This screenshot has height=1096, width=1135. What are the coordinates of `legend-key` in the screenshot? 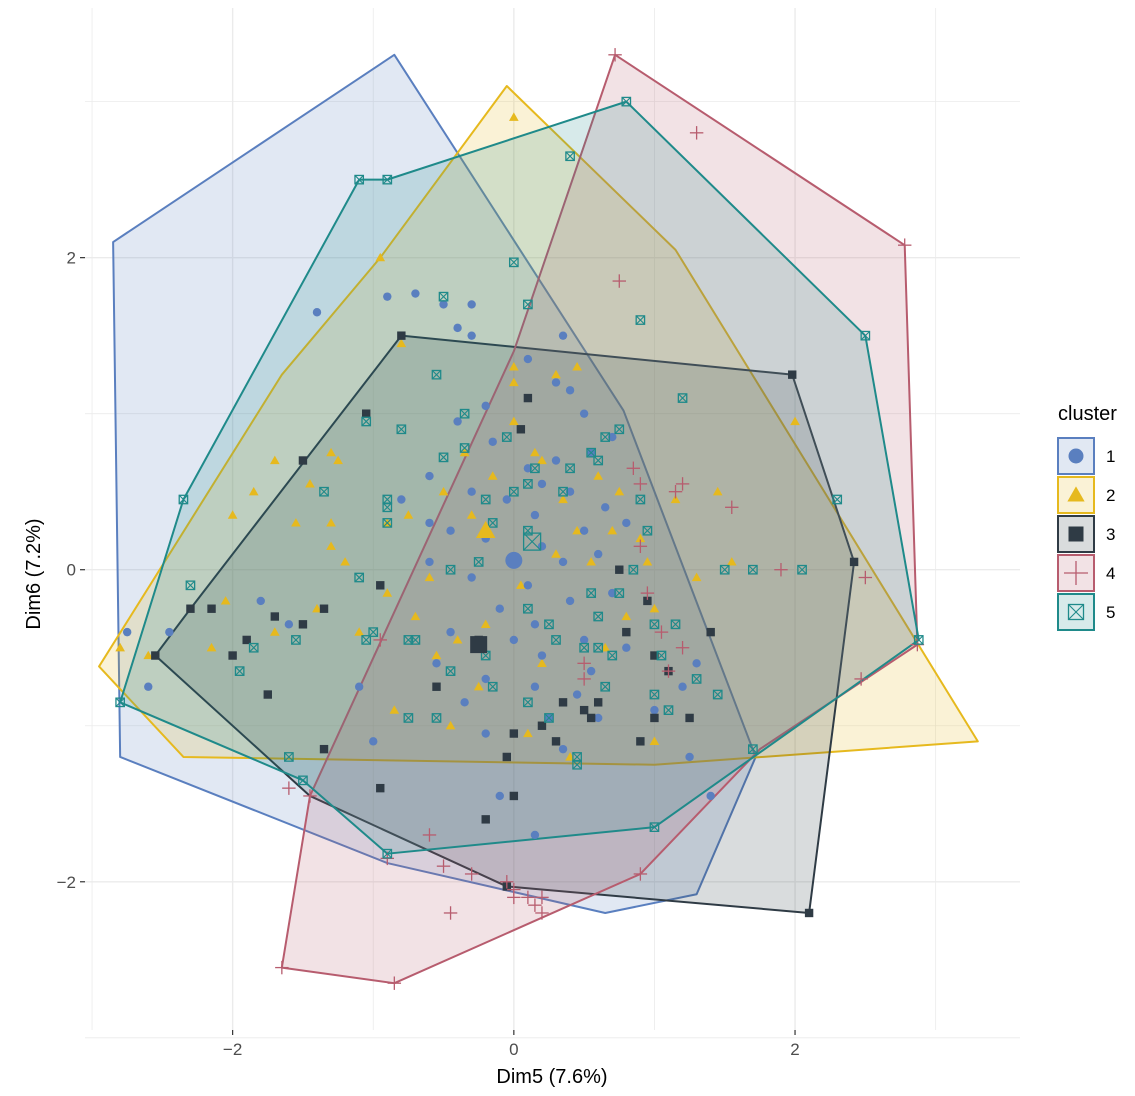 It's located at (1076, 534).